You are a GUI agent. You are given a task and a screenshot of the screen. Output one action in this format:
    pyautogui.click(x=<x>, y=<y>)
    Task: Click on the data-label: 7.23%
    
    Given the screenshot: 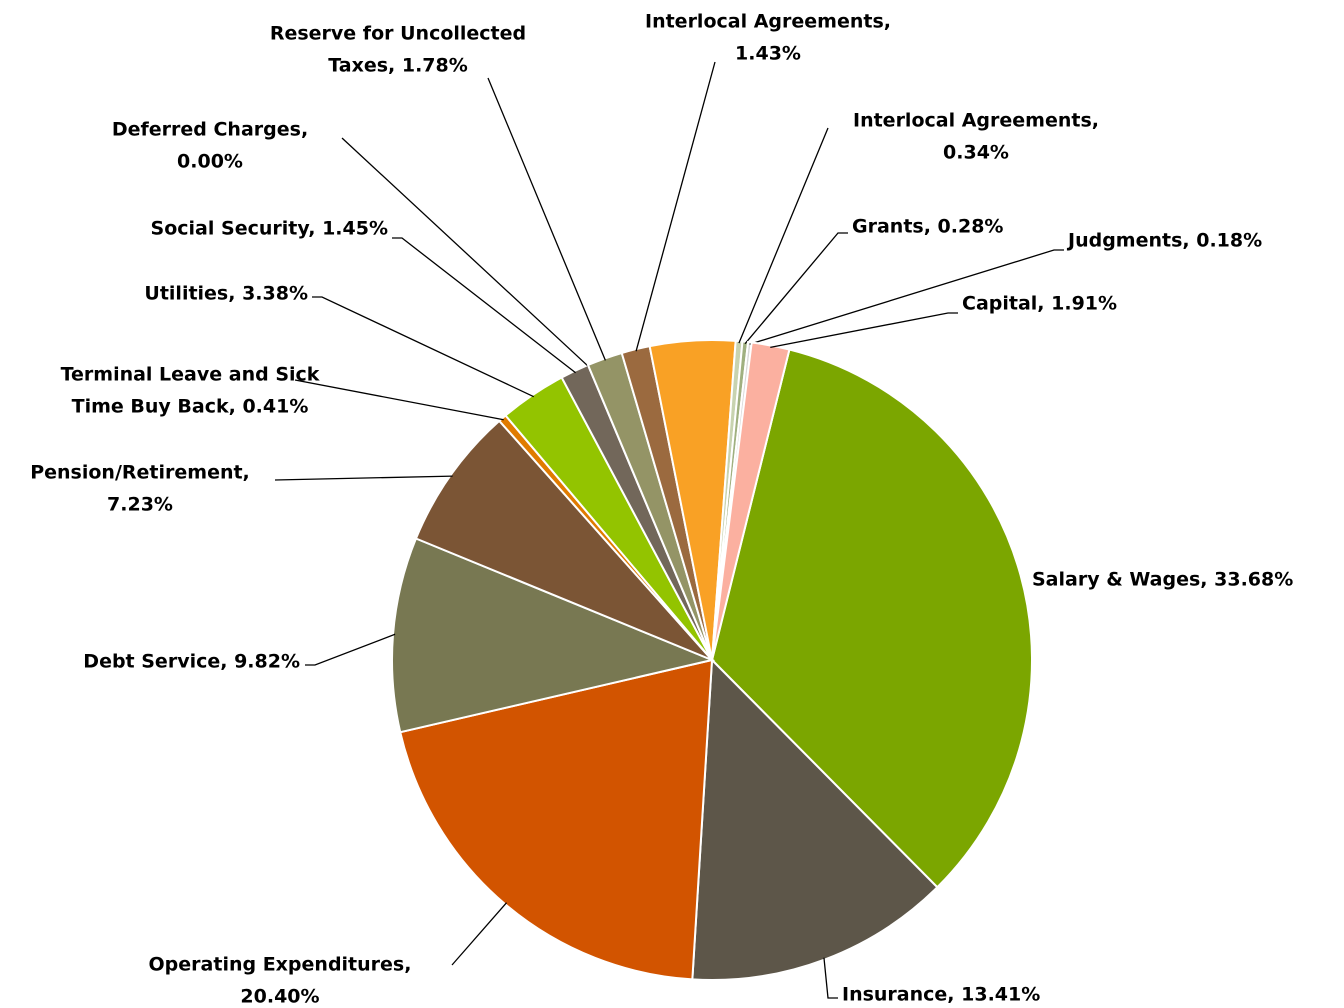 What is the action you would take?
    pyautogui.click(x=140, y=505)
    